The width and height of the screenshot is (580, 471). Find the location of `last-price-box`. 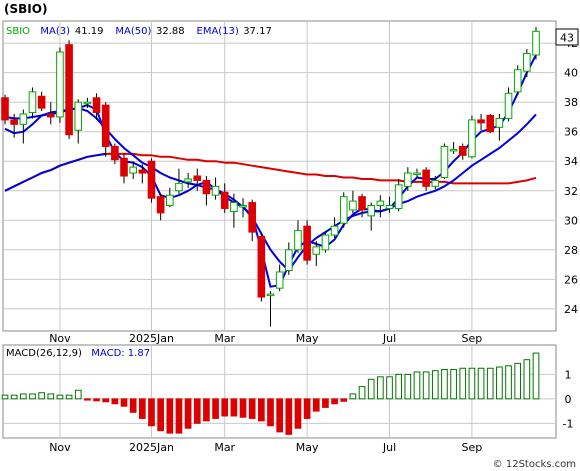

last-price-box is located at coordinates (567, 37).